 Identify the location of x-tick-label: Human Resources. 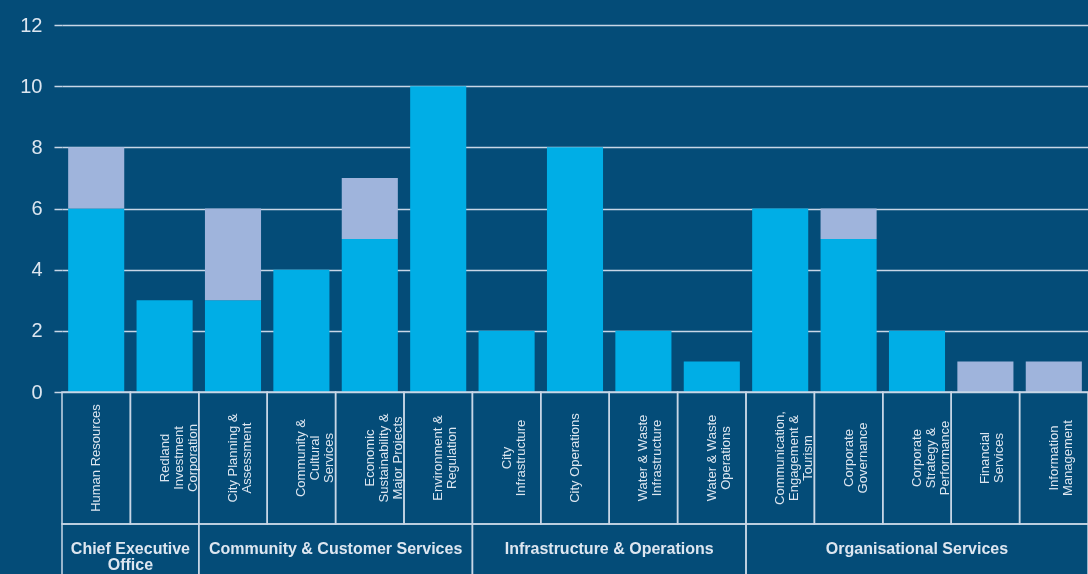
(96, 457).